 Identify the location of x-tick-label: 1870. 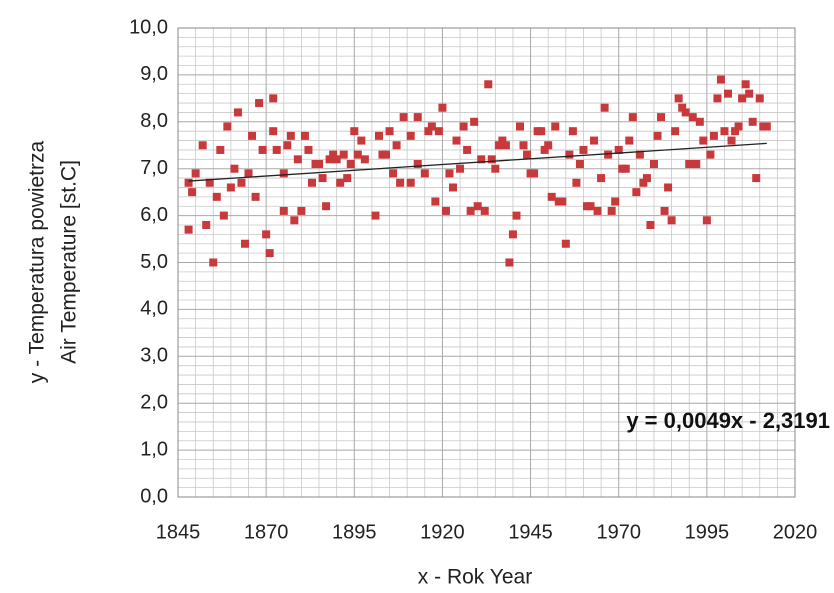
(266, 532).